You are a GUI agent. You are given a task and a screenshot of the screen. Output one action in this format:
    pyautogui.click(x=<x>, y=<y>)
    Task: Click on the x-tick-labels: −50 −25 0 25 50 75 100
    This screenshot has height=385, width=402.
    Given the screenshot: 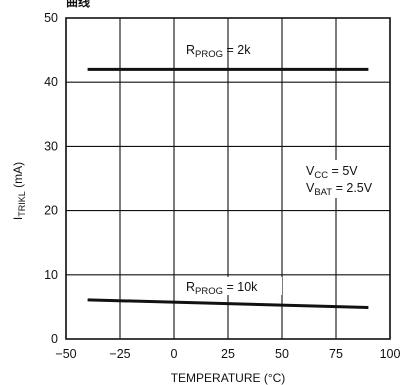 What is the action you would take?
    pyautogui.click(x=227, y=354)
    